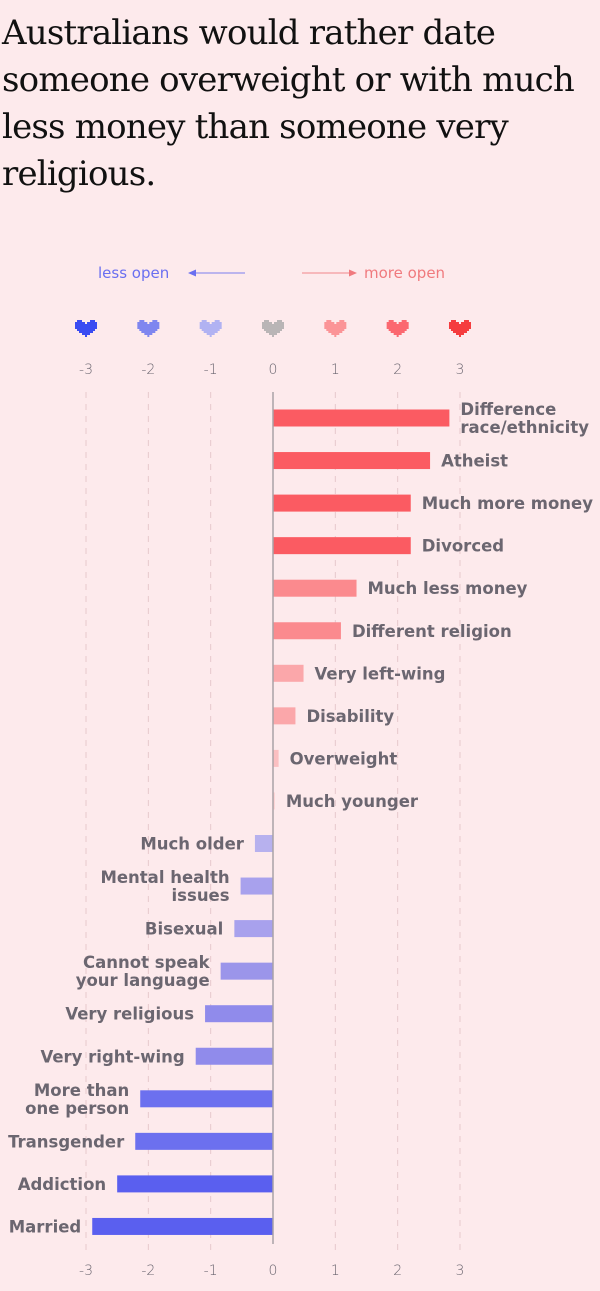 Image resolution: width=600 pixels, height=1291 pixels. What do you see at coordinates (86, 370) in the screenshot?
I see `heart-scale-label: -3` at bounding box center [86, 370].